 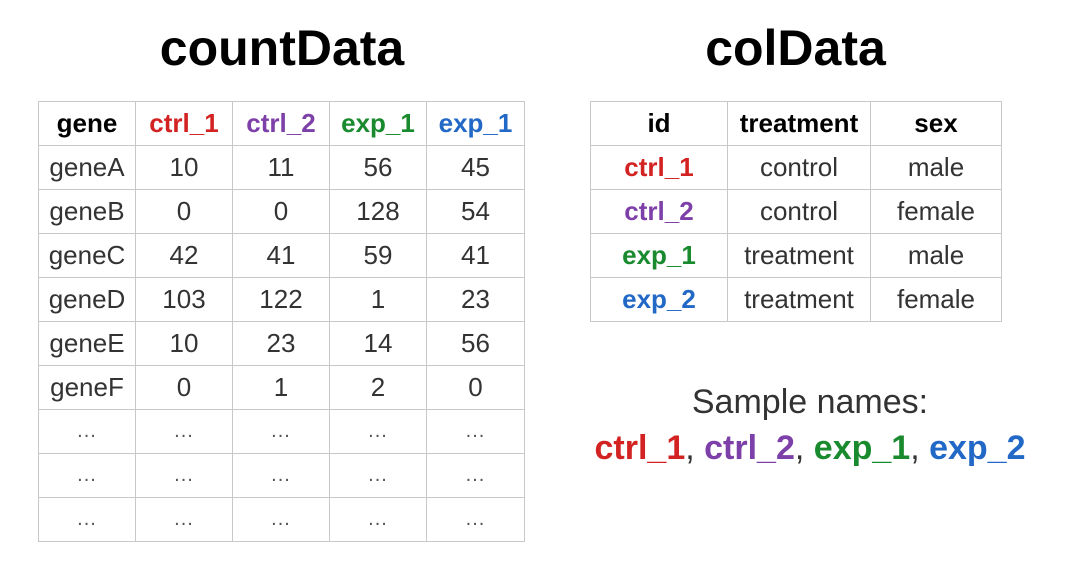 I want to click on count-cell: 42, so click(x=184, y=255).